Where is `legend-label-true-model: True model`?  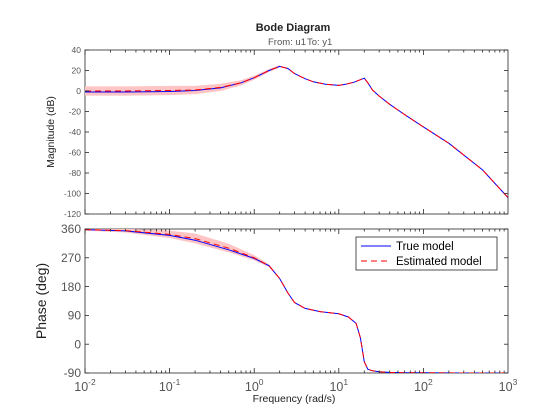 legend-label-true-model: True model is located at coordinates (425, 247).